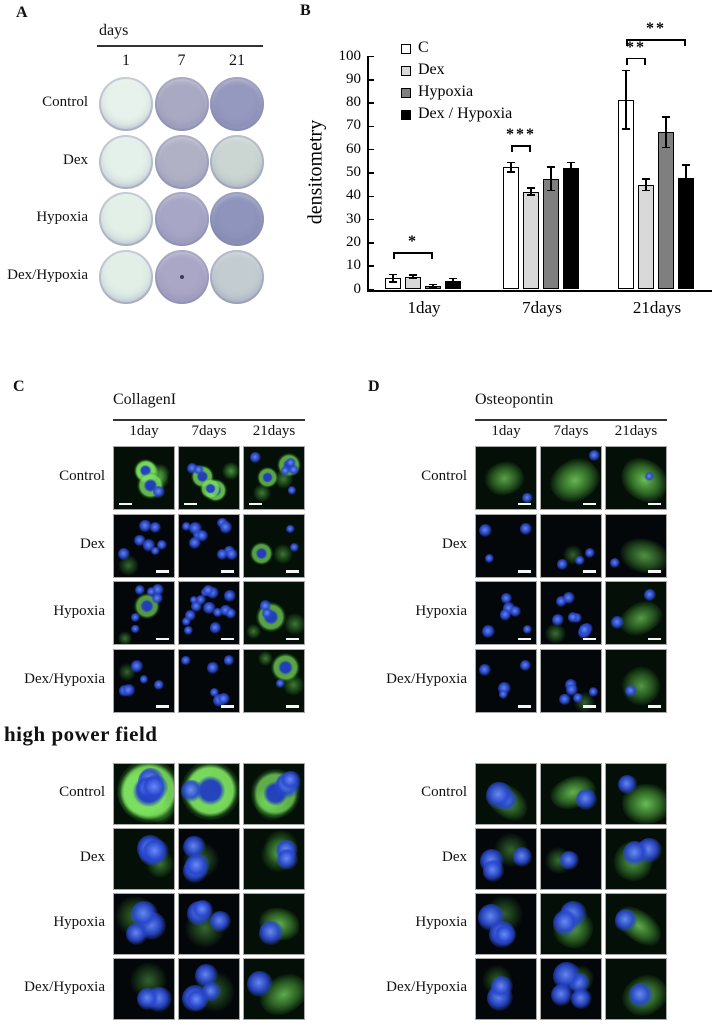 This screenshot has width=725, height=1027. Describe the element at coordinates (521, 135) in the screenshot. I see `sig-stars: ***` at that location.